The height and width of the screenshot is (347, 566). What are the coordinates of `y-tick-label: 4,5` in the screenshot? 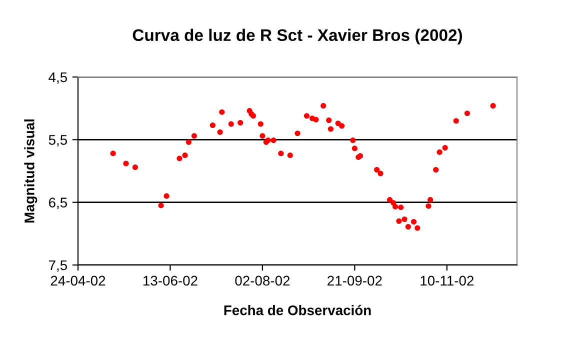 It's located at (58, 78).